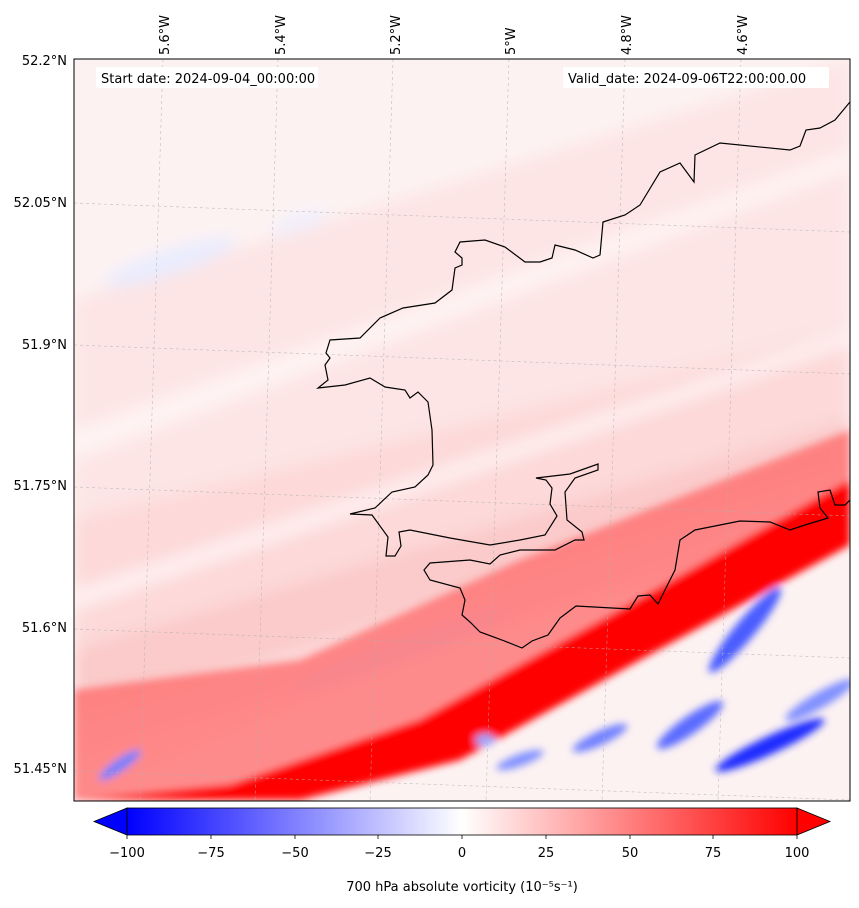 This screenshot has height=908, width=859. What do you see at coordinates (44, 628) in the screenshot?
I see `lat-label: 51.6°N` at bounding box center [44, 628].